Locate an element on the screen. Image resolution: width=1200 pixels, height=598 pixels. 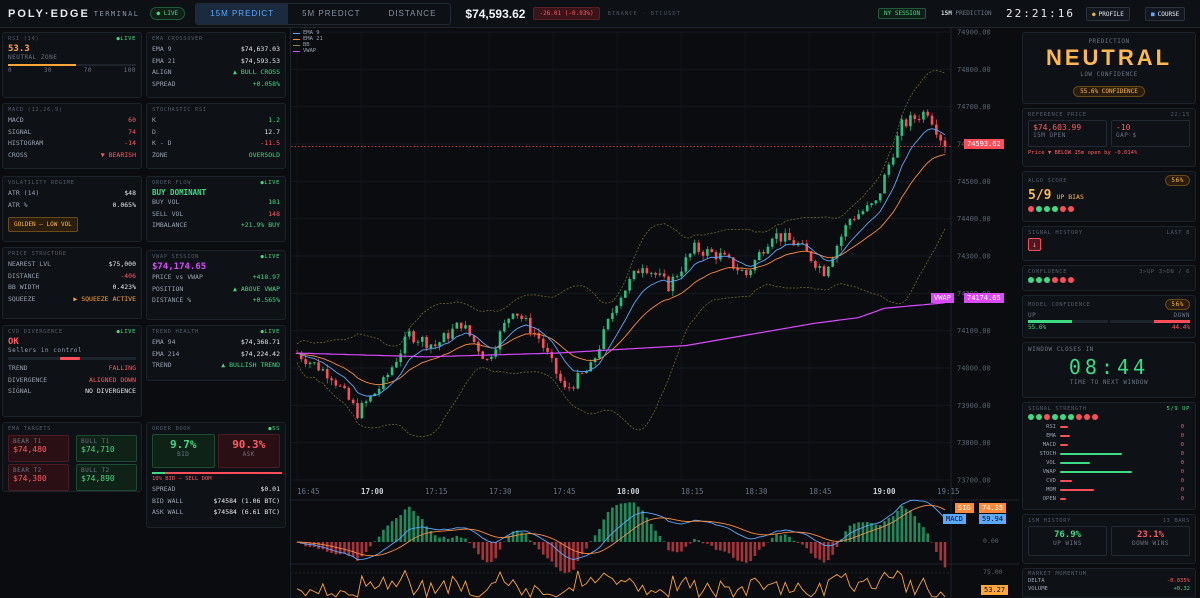
row-key: DIVERGENCE is located at coordinates (28, 379).